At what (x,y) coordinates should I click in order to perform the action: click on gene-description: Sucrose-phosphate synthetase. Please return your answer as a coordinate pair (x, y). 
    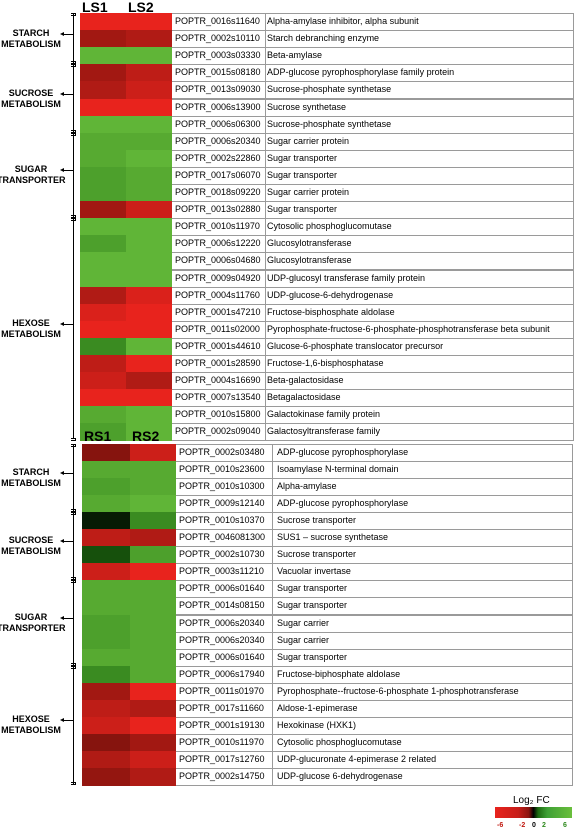
    Looking at the image, I should click on (329, 123).